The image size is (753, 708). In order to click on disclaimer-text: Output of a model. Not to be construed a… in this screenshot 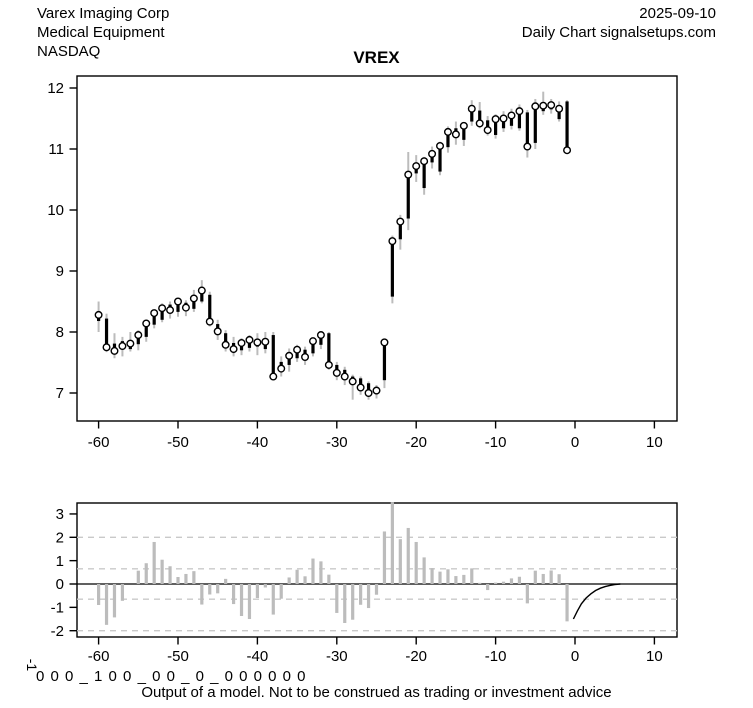, I will do `click(376, 692)`.